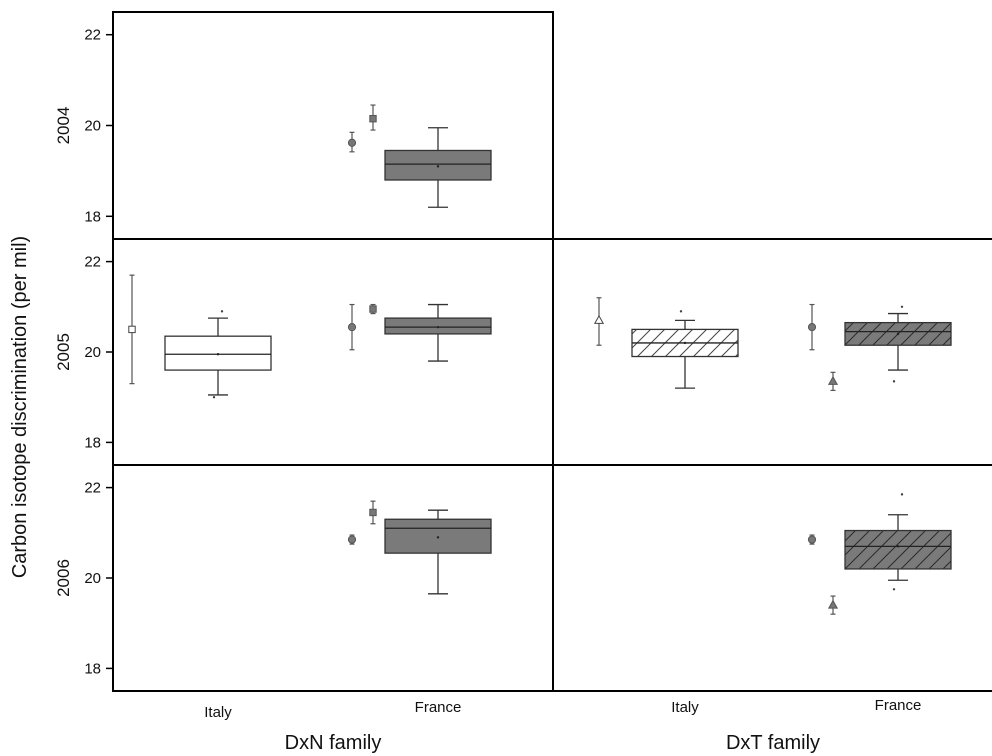 This screenshot has width=992, height=756. What do you see at coordinates (92, 35) in the screenshot?
I see `y-tick-label-2004-22: 22` at bounding box center [92, 35].